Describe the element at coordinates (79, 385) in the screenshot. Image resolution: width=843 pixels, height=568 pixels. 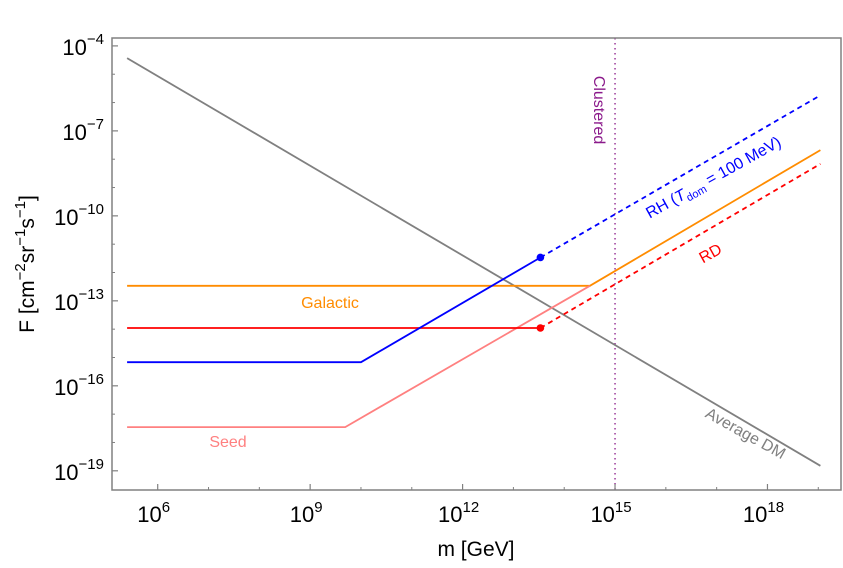
I see `y-tick-label: 10⁻¹⁶` at that location.